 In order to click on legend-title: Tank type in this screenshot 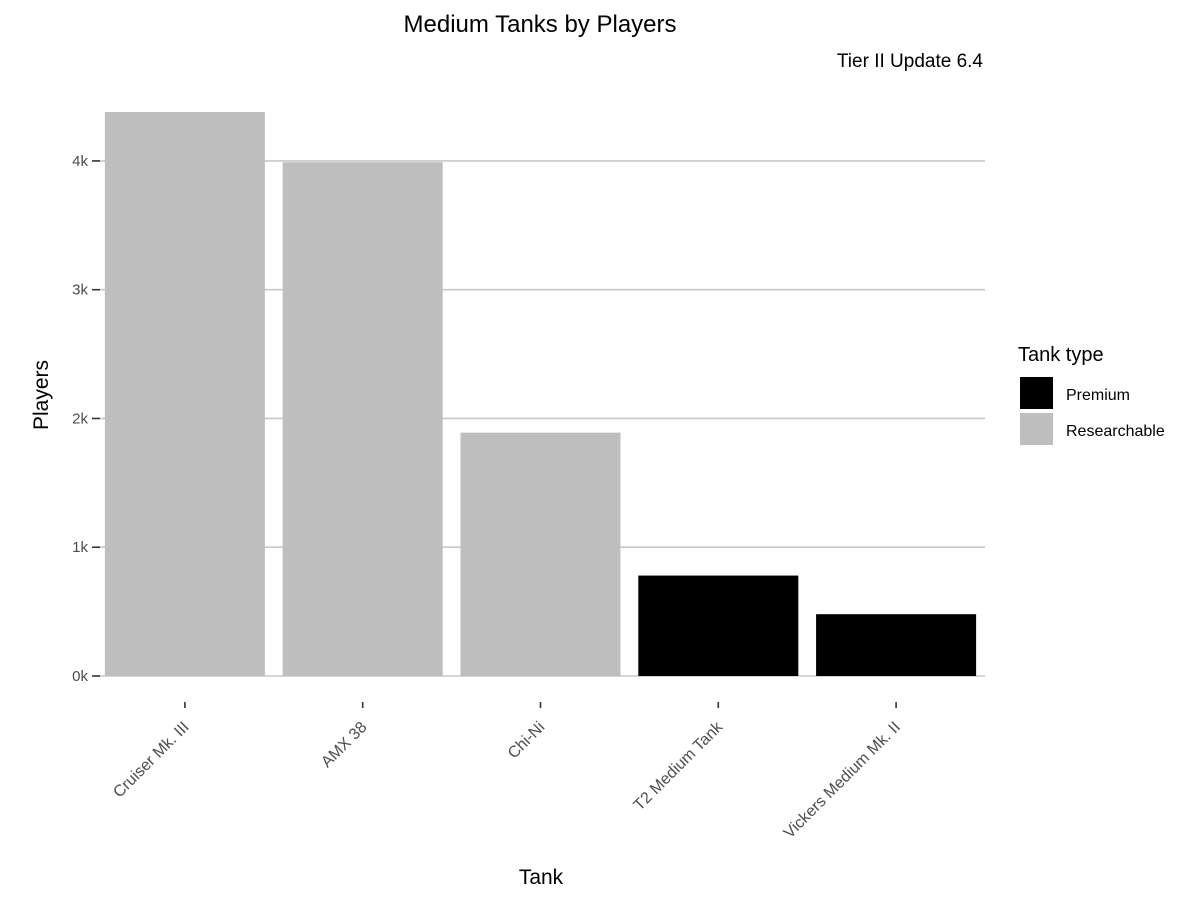, I will do `click(1061, 355)`.